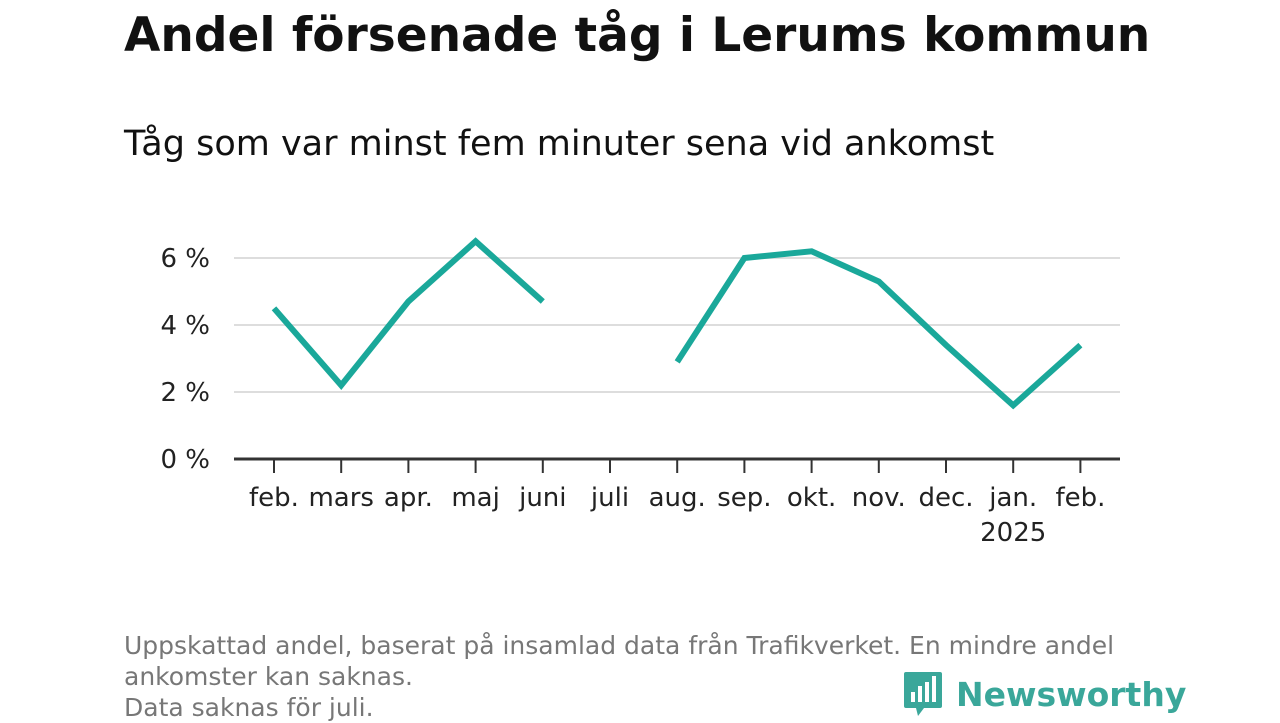 The width and height of the screenshot is (1280, 723). What do you see at coordinates (1013, 533) in the screenshot?
I see `x-tick-sublabel: 2025` at bounding box center [1013, 533].